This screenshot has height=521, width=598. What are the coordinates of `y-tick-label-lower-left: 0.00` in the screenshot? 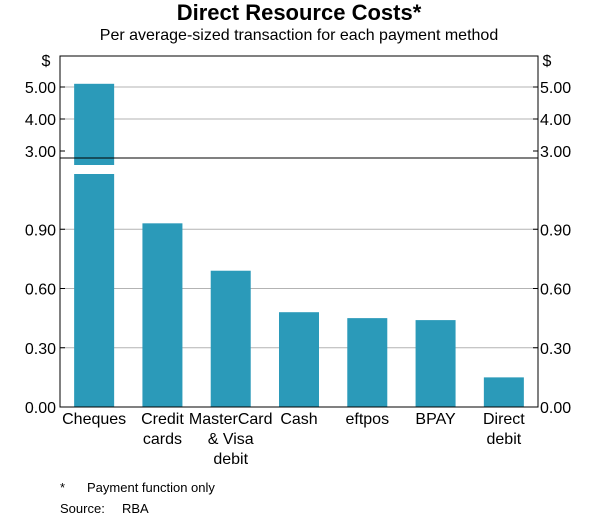 It's located at (40, 408).